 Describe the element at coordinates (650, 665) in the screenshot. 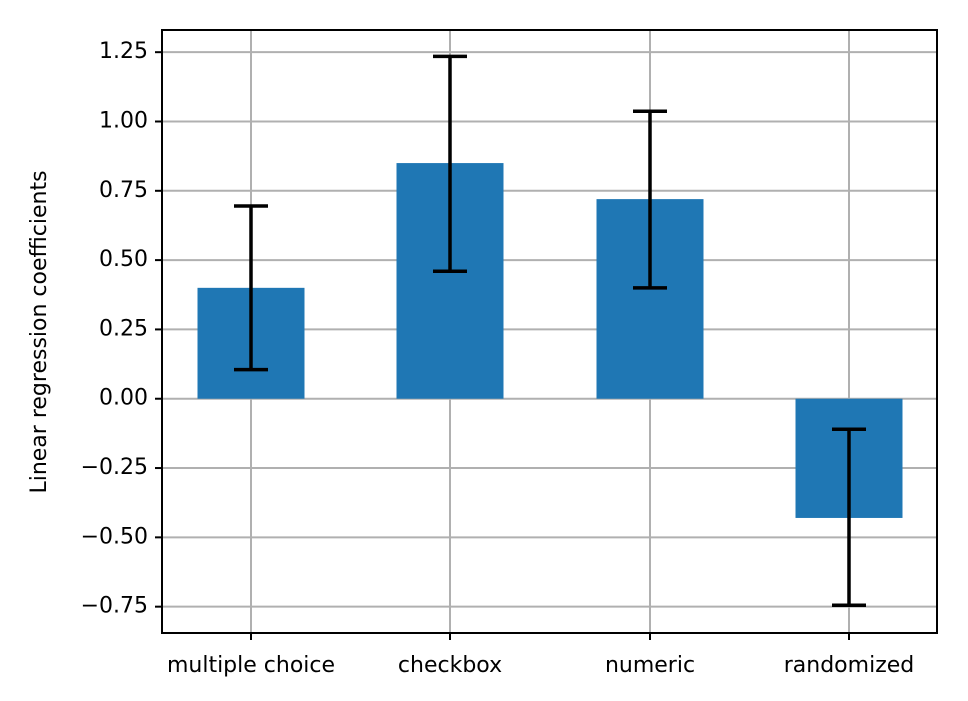

I see `x-tick-label: numeric` at that location.